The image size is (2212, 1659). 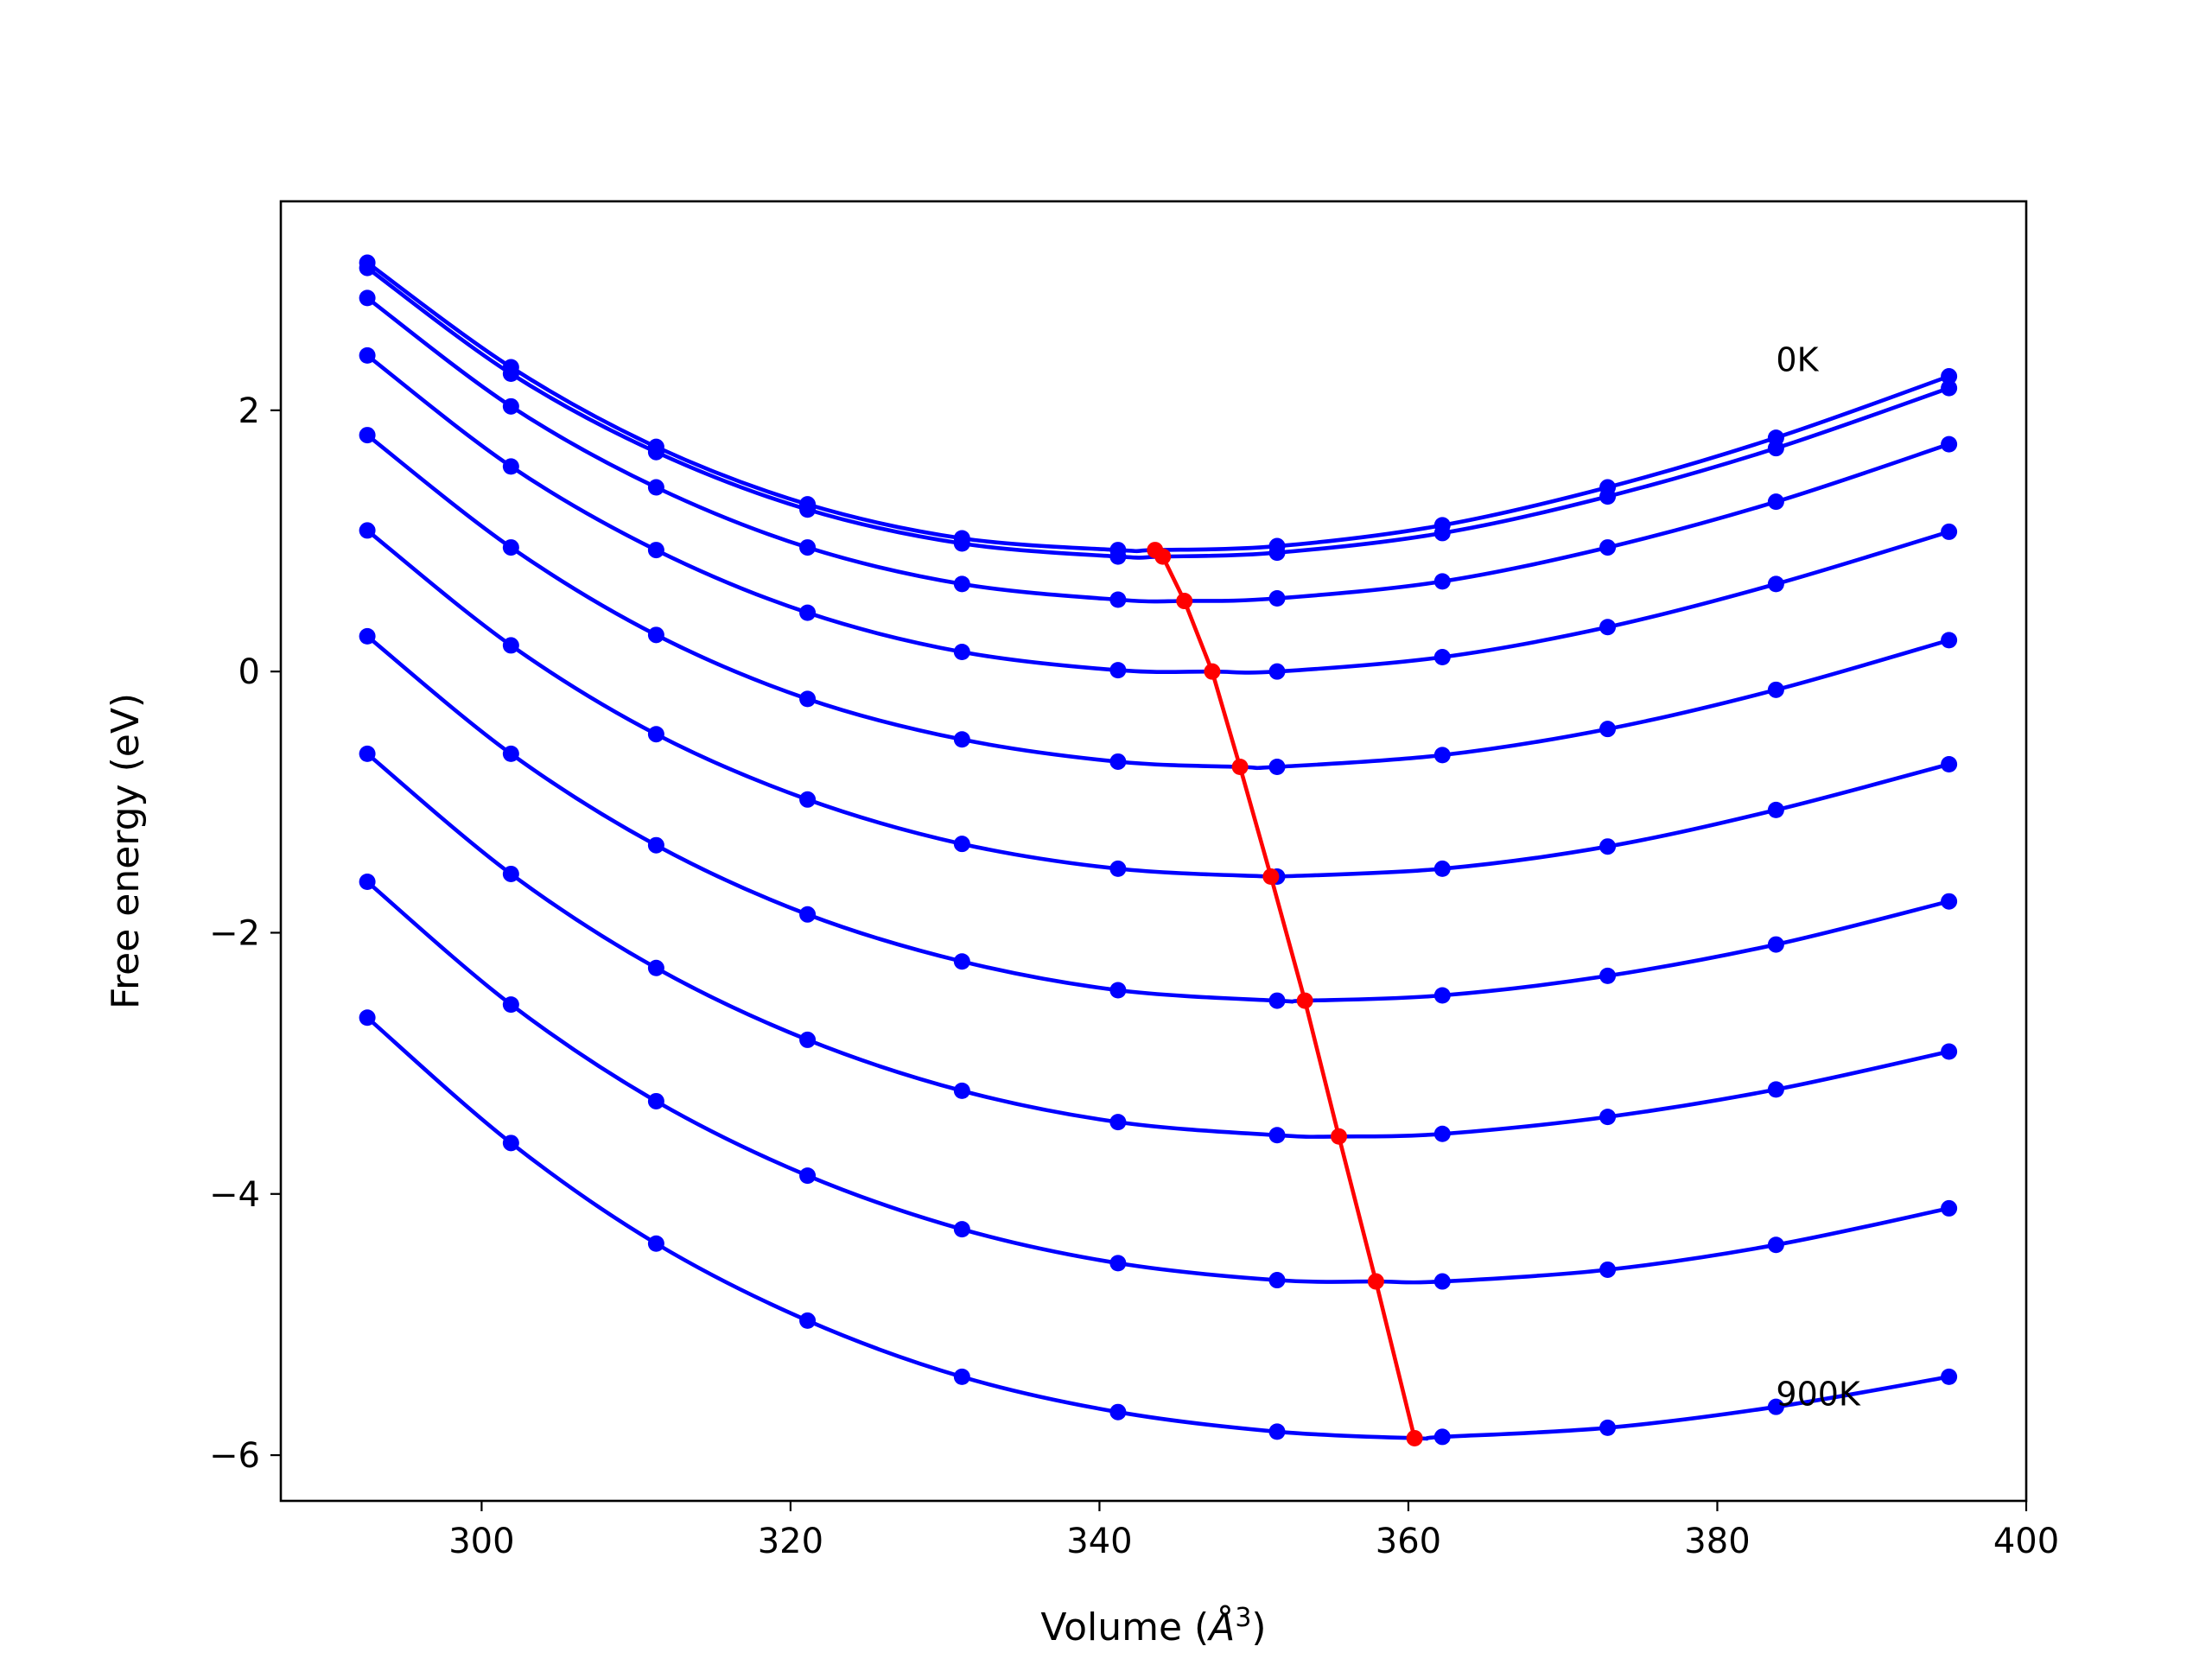 What do you see at coordinates (1819, 1395) in the screenshot?
I see `curve-annotation: 900K` at bounding box center [1819, 1395].